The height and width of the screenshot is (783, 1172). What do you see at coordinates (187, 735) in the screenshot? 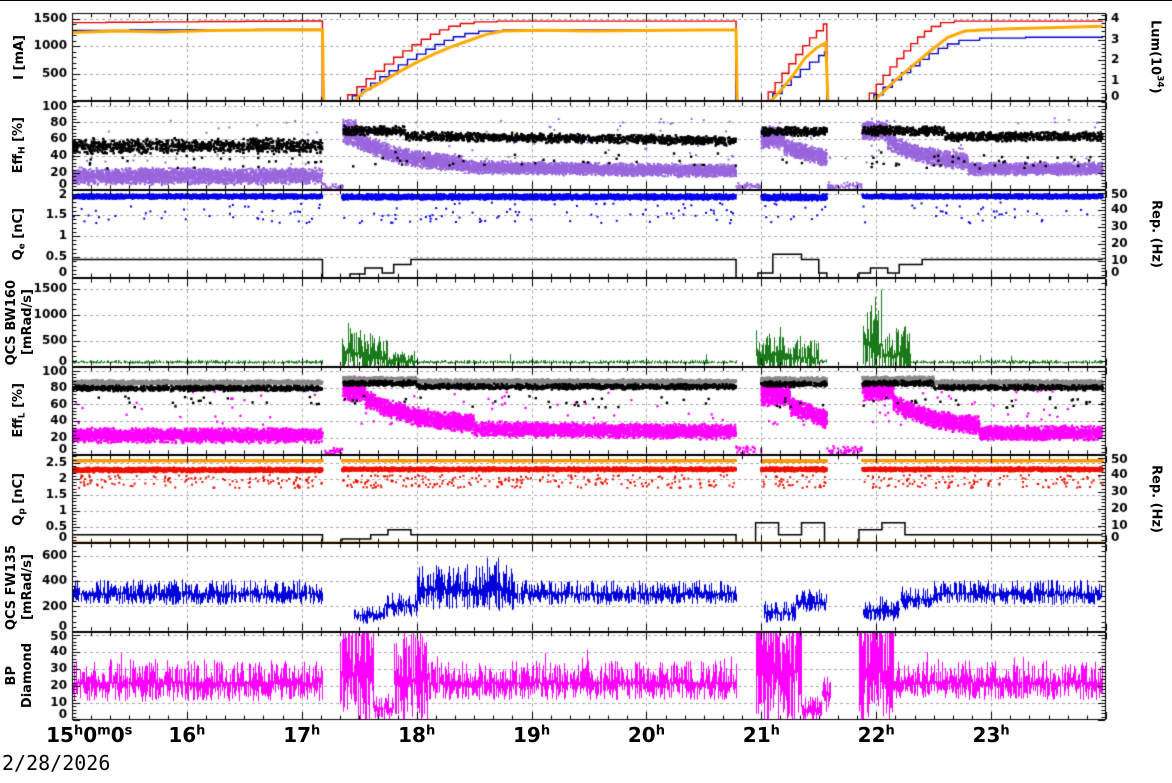
I see `x-tick-label: 16h` at bounding box center [187, 735].